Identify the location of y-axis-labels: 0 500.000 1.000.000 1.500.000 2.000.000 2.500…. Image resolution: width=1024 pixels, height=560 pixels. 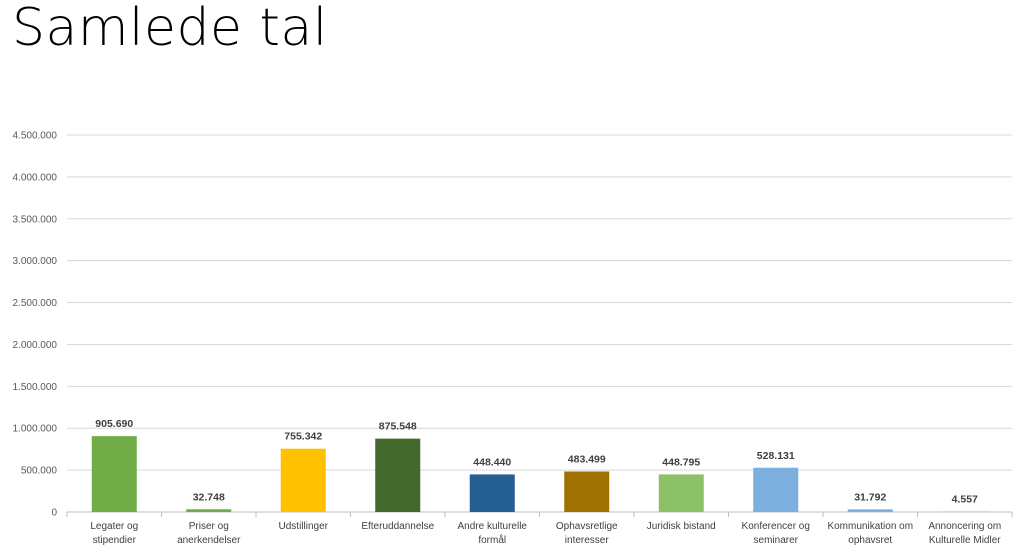
(35, 325).